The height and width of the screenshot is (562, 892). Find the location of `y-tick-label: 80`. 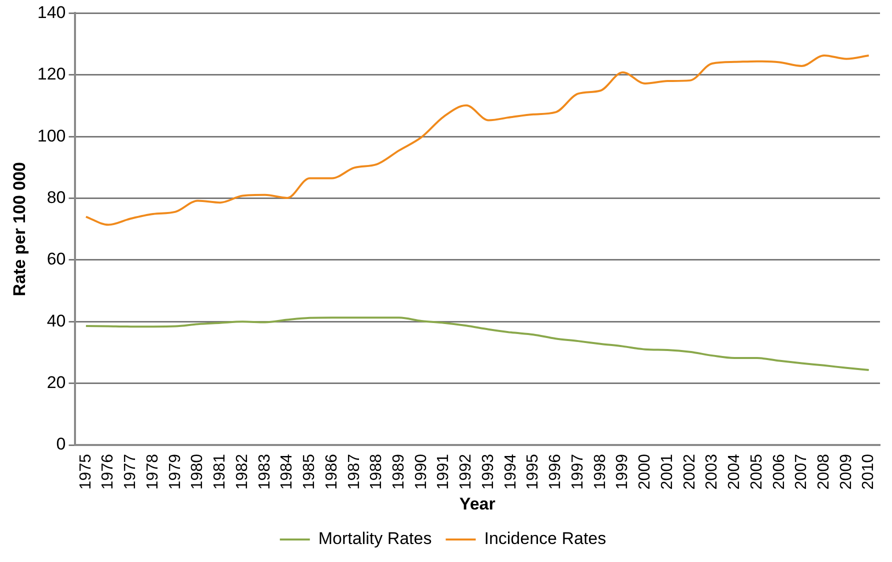

y-tick-label: 80 is located at coordinates (56, 197).